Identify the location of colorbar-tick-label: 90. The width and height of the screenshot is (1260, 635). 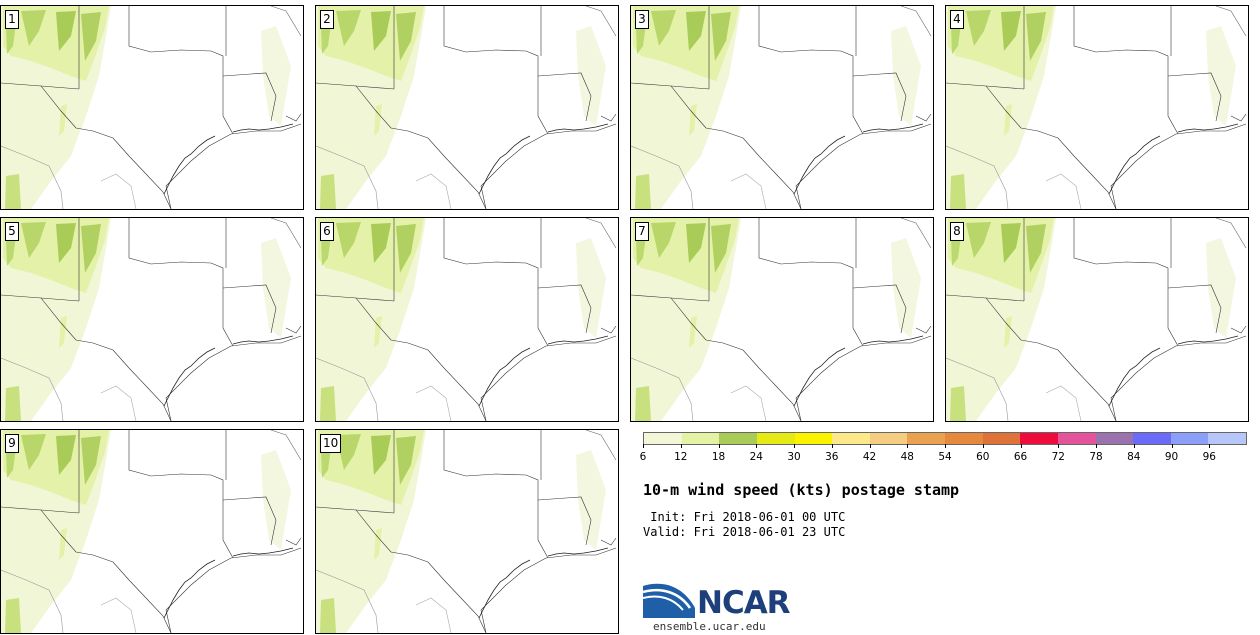
(1171, 457).